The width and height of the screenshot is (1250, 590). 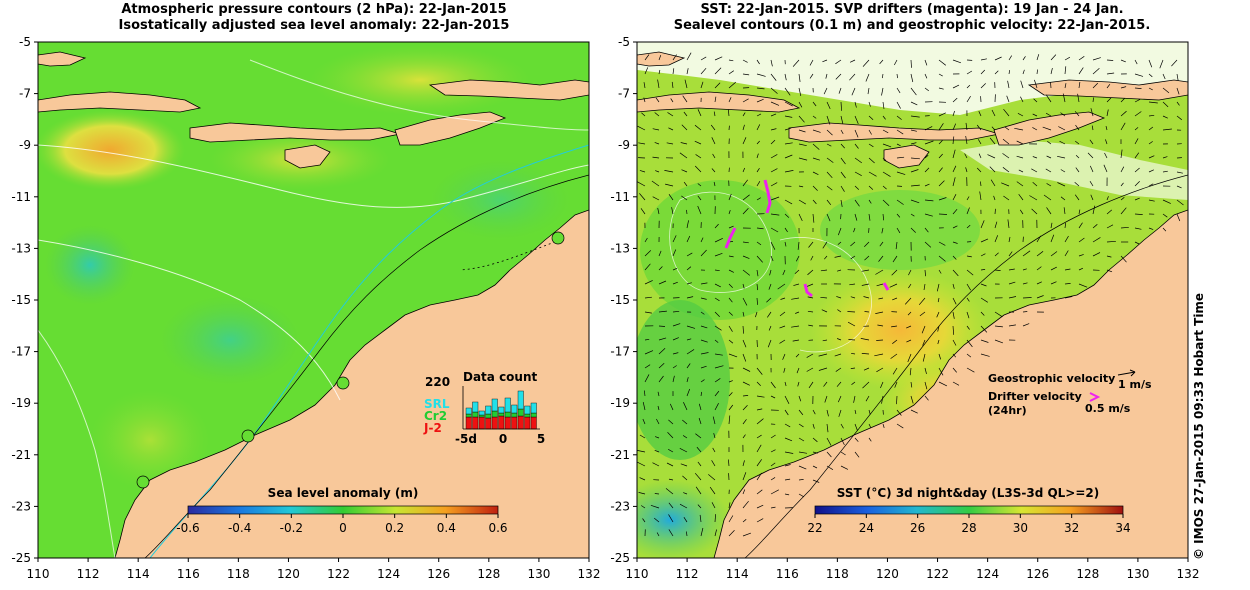 What do you see at coordinates (533, 423) in the screenshot?
I see `data-count-bar-j2` at bounding box center [533, 423].